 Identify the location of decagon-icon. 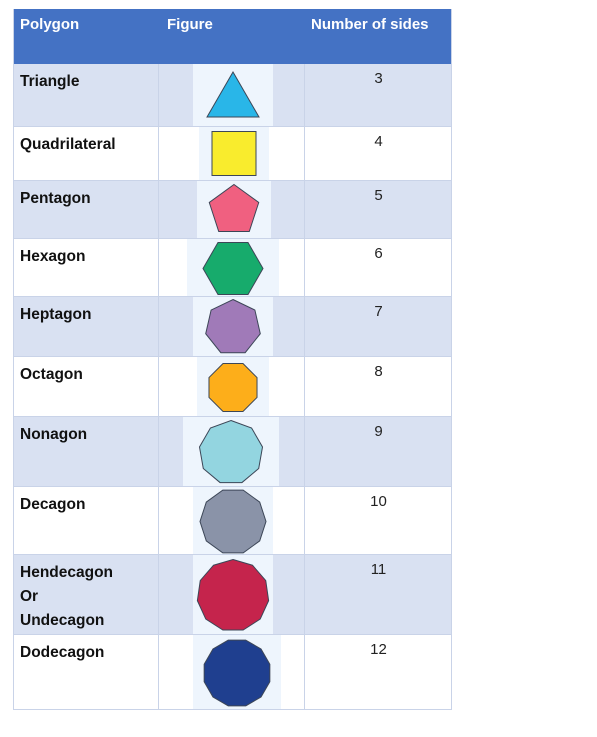
(233, 521).